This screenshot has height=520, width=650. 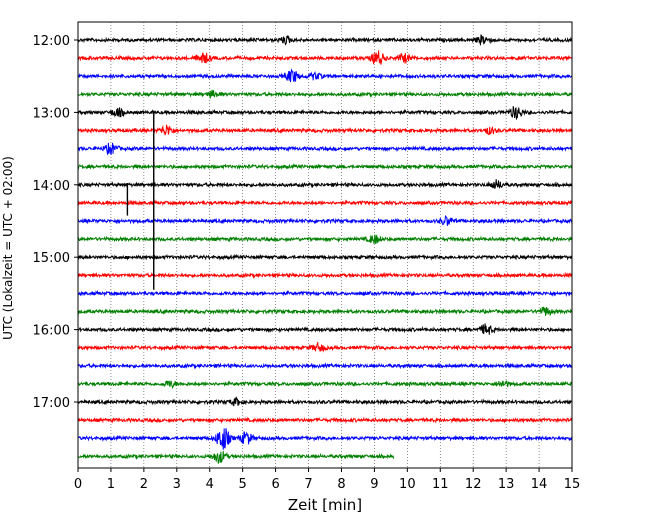 What do you see at coordinates (327, 480) in the screenshot?
I see `x-axis: 0 1 2 3 4 5 6 7 8 9 10 11 12 13 14 15` at bounding box center [327, 480].